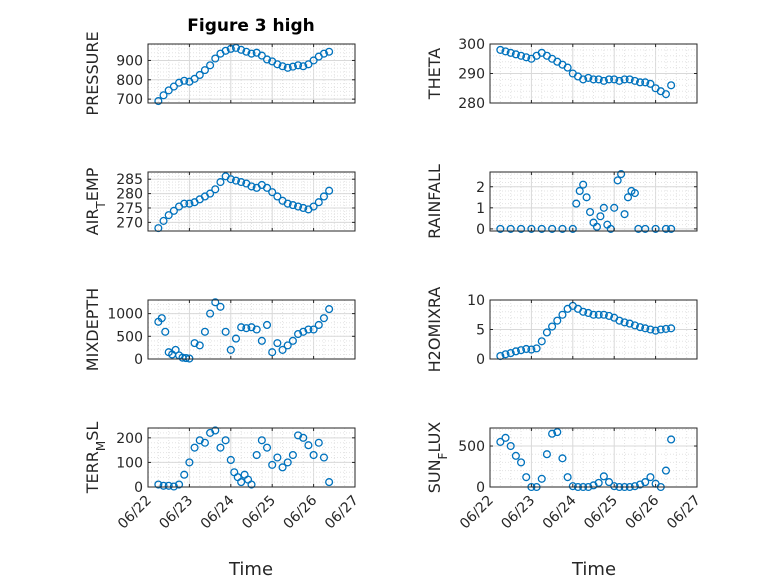 The height and width of the screenshot is (583, 778). Describe the element at coordinates (434, 330) in the screenshot. I see `y-axis-label: H2OMIXRA` at that location.